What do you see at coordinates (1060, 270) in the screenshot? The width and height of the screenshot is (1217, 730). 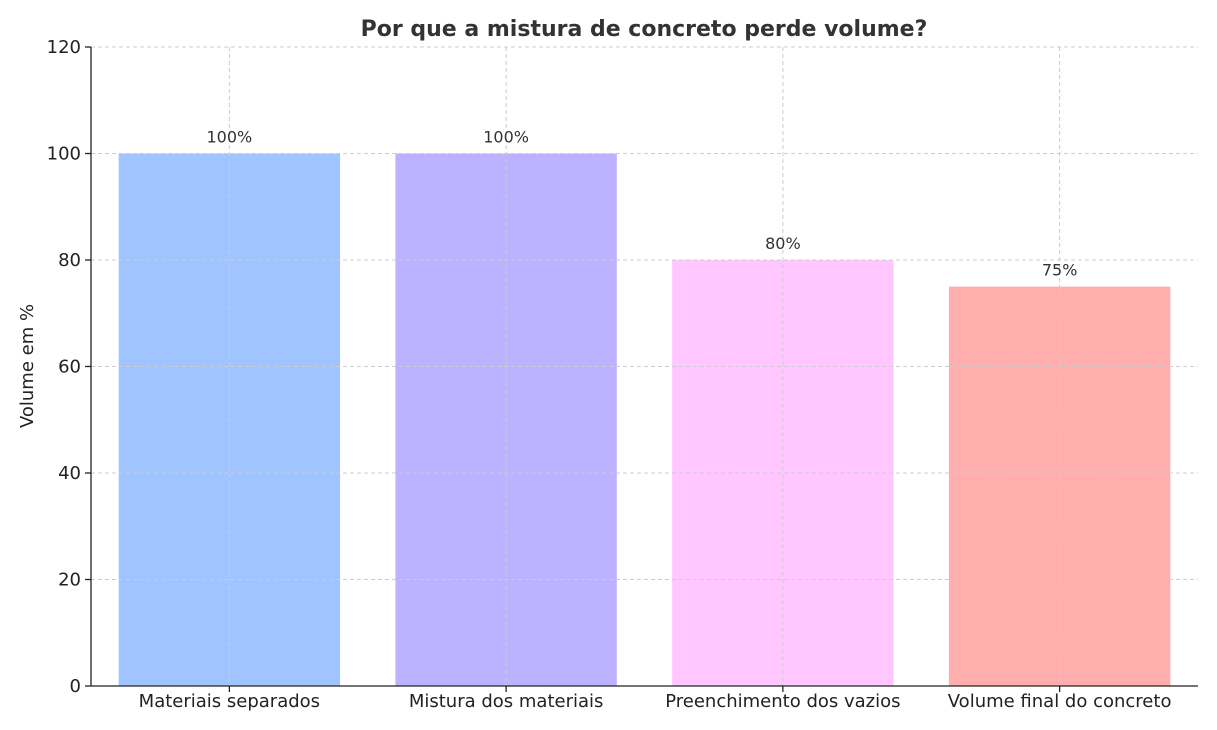 I see `bar-value-label: 75%` at bounding box center [1060, 270].